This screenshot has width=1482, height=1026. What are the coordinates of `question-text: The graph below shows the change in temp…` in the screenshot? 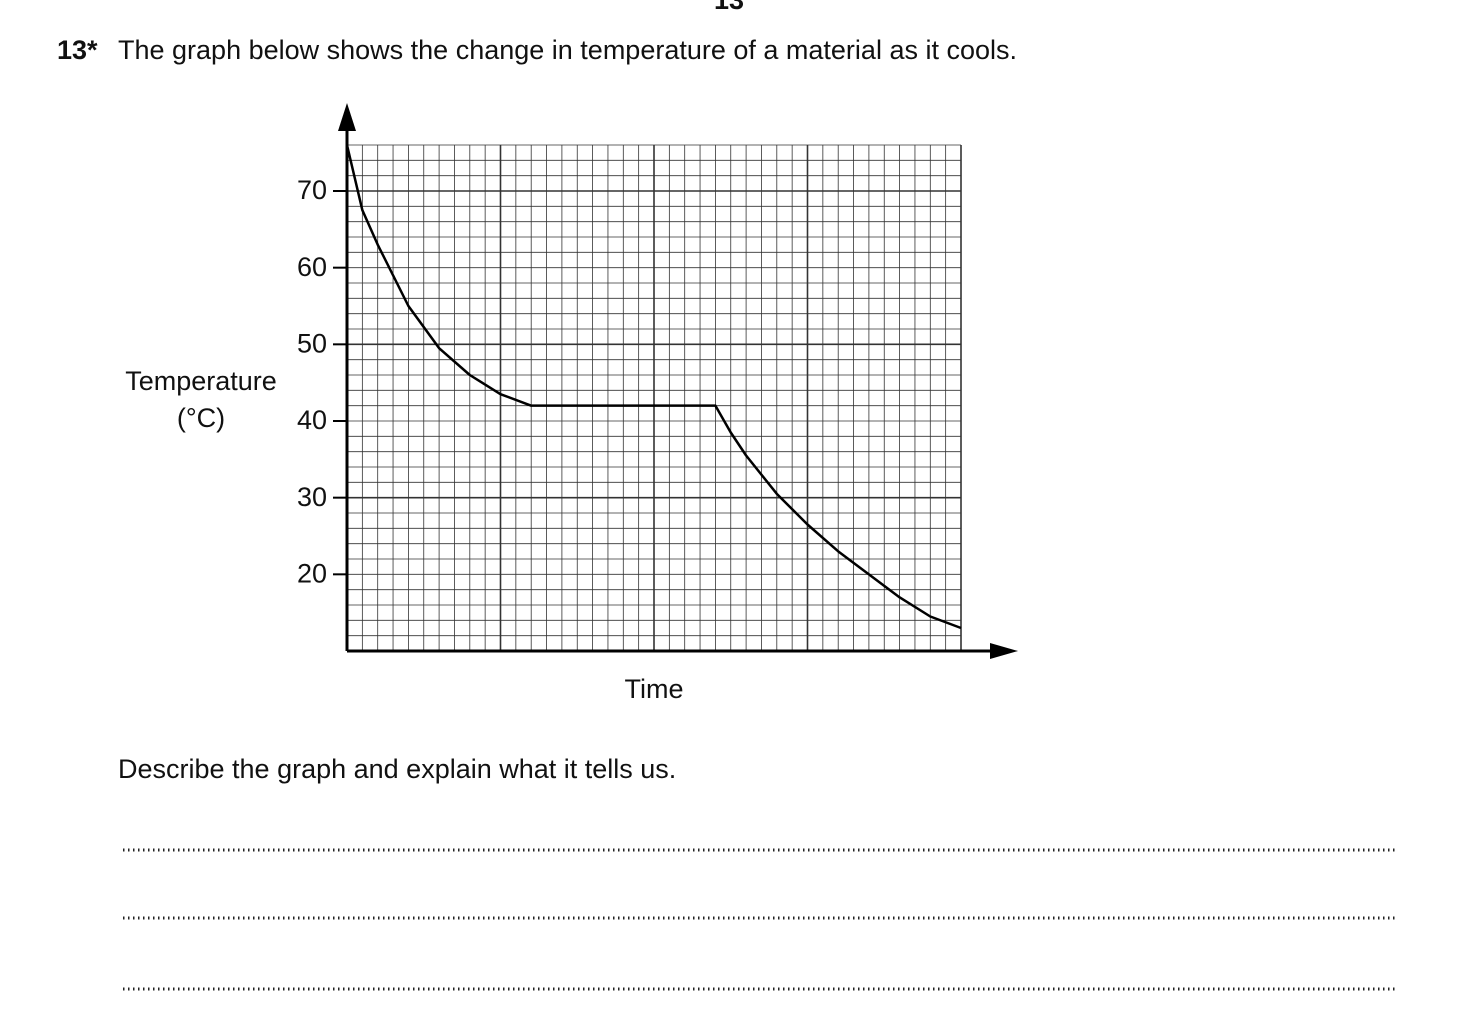 It's located at (567, 50).